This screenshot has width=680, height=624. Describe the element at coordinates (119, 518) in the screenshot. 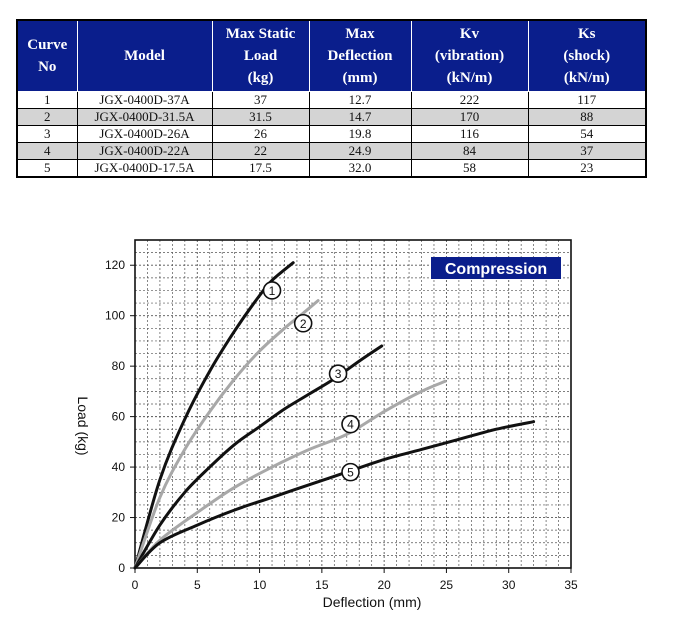

I see `y-tick-label: 20` at that location.